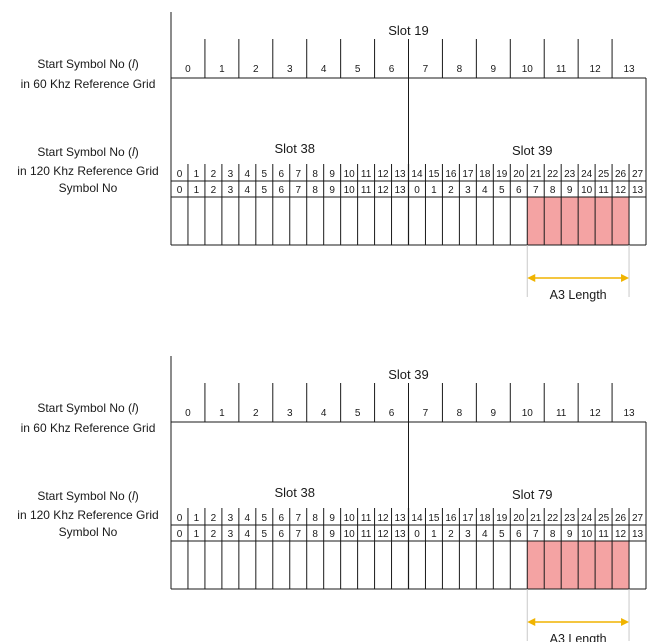  What do you see at coordinates (638, 518) in the screenshot?
I see `grid120-number: 27` at bounding box center [638, 518].